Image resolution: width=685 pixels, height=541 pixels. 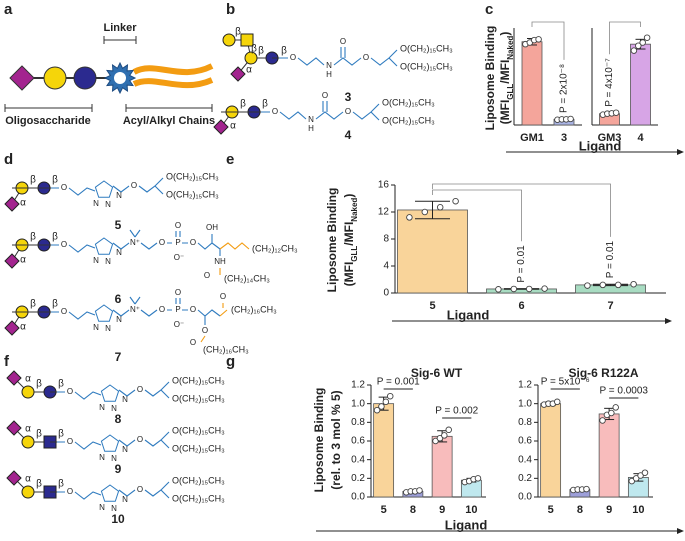 What do you see at coordinates (220, 261) in the screenshot?
I see `atom-label: NH` at bounding box center [220, 261].